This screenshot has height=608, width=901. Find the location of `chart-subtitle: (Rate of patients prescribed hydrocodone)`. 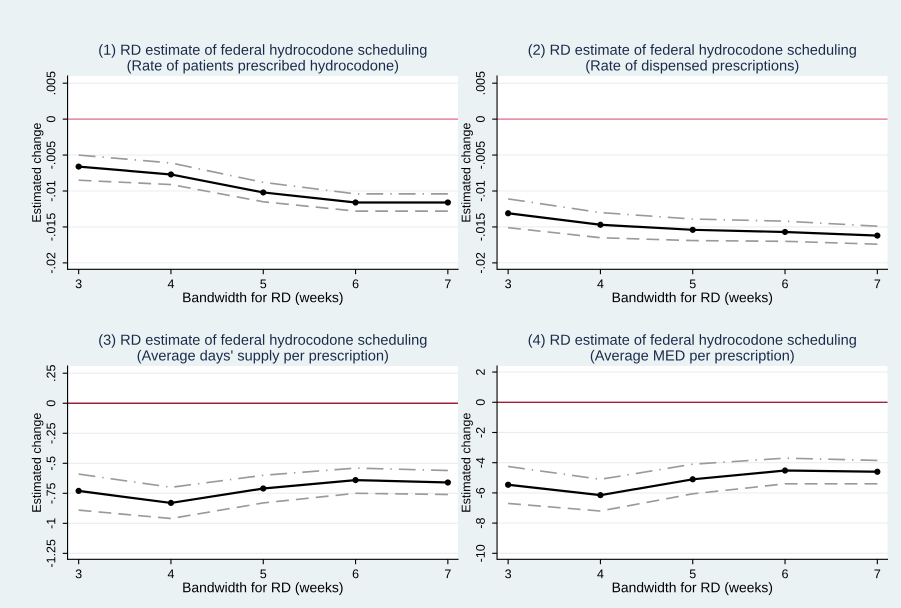

chart-subtitle: (Rate of patients prescribed hydrocodone) is located at coordinates (263, 67).